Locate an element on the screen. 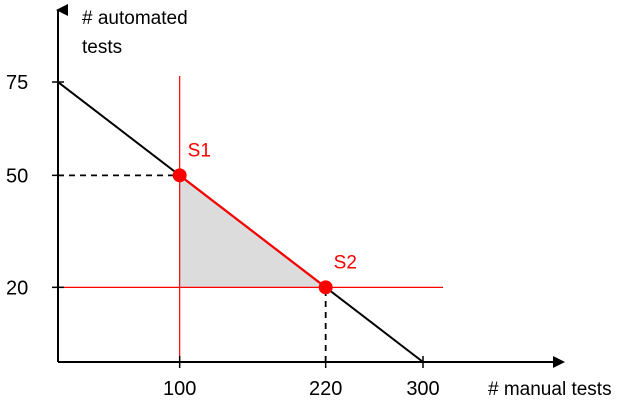 The width and height of the screenshot is (641, 412). point-label-s2: S2 is located at coordinates (345, 262).